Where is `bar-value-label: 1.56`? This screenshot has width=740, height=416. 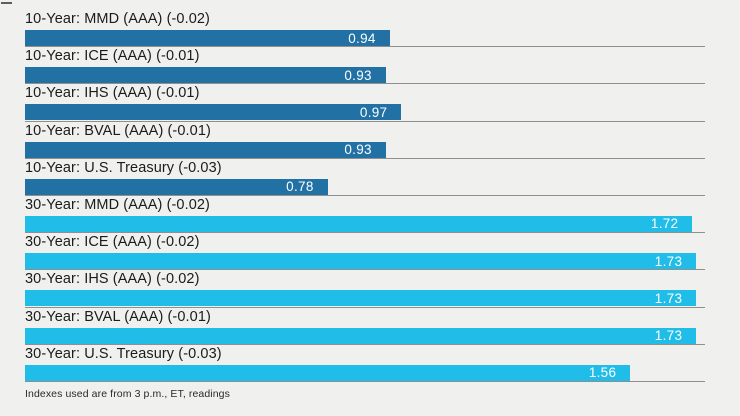
bar-value-label: 1.56 is located at coordinates (602, 373).